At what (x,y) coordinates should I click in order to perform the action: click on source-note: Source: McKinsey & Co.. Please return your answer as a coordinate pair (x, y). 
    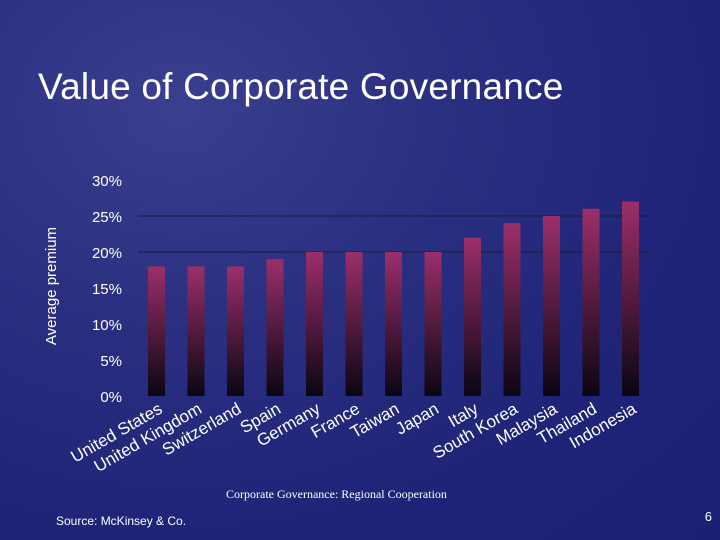
    Looking at the image, I should click on (121, 521).